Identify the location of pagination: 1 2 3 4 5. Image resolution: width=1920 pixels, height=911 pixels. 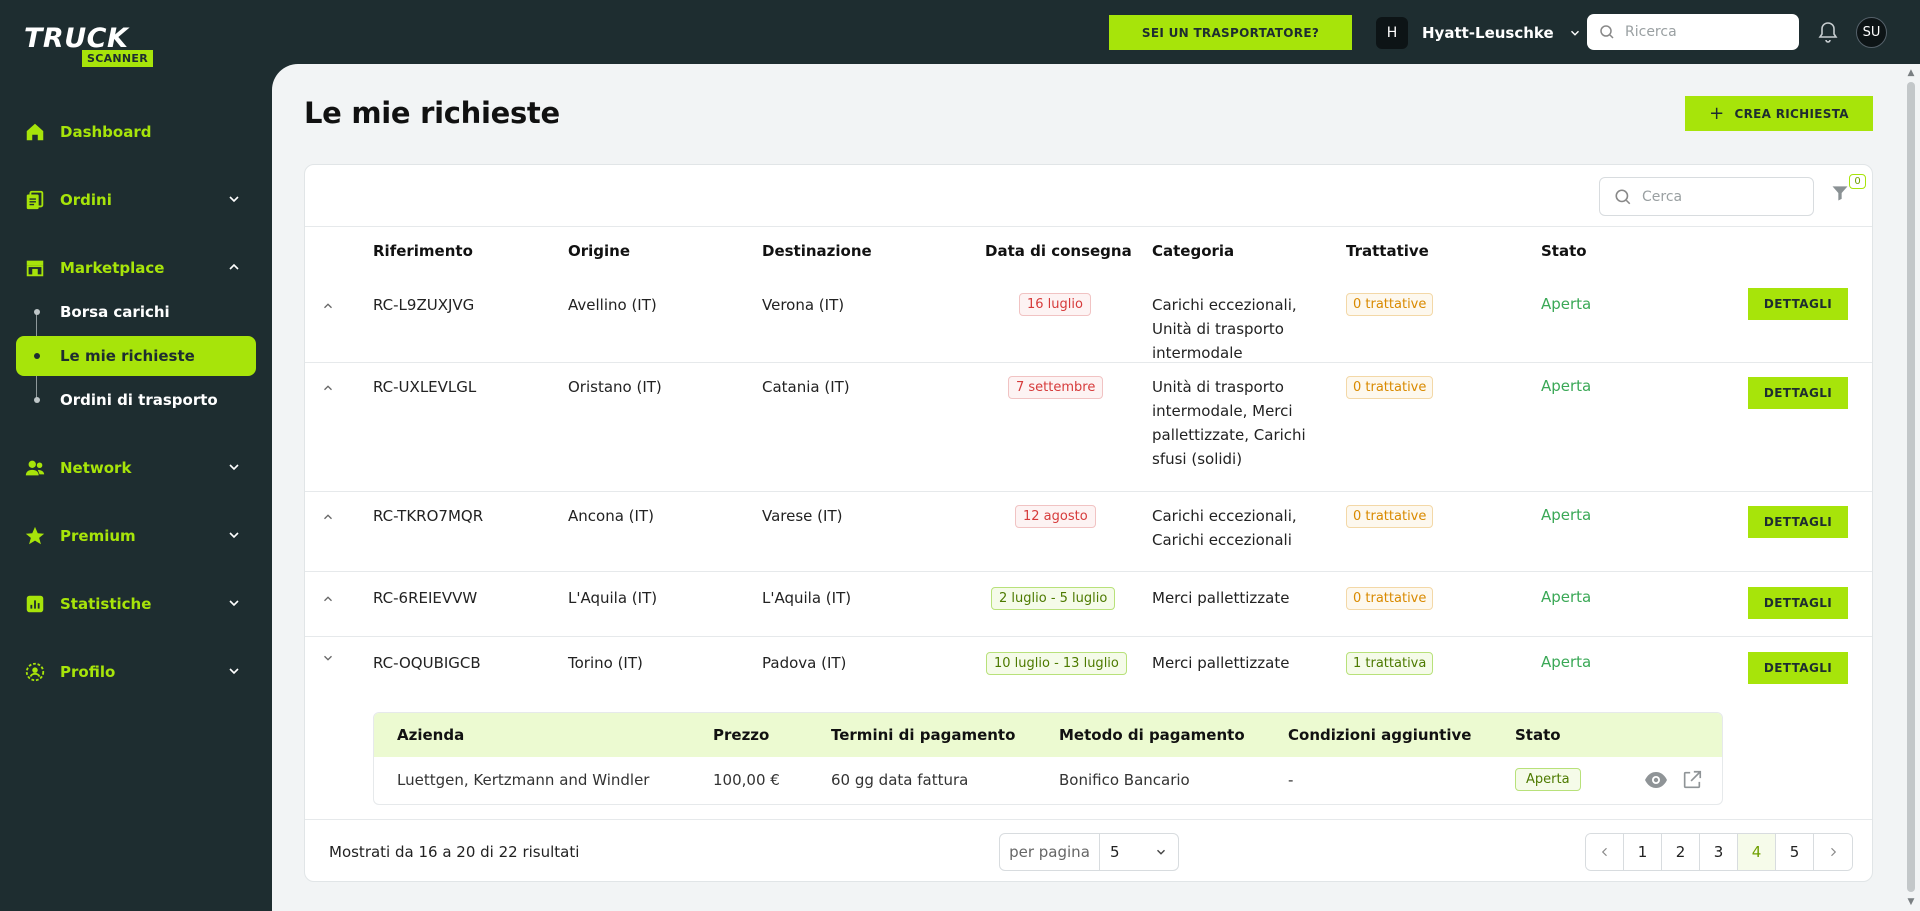
(1719, 852).